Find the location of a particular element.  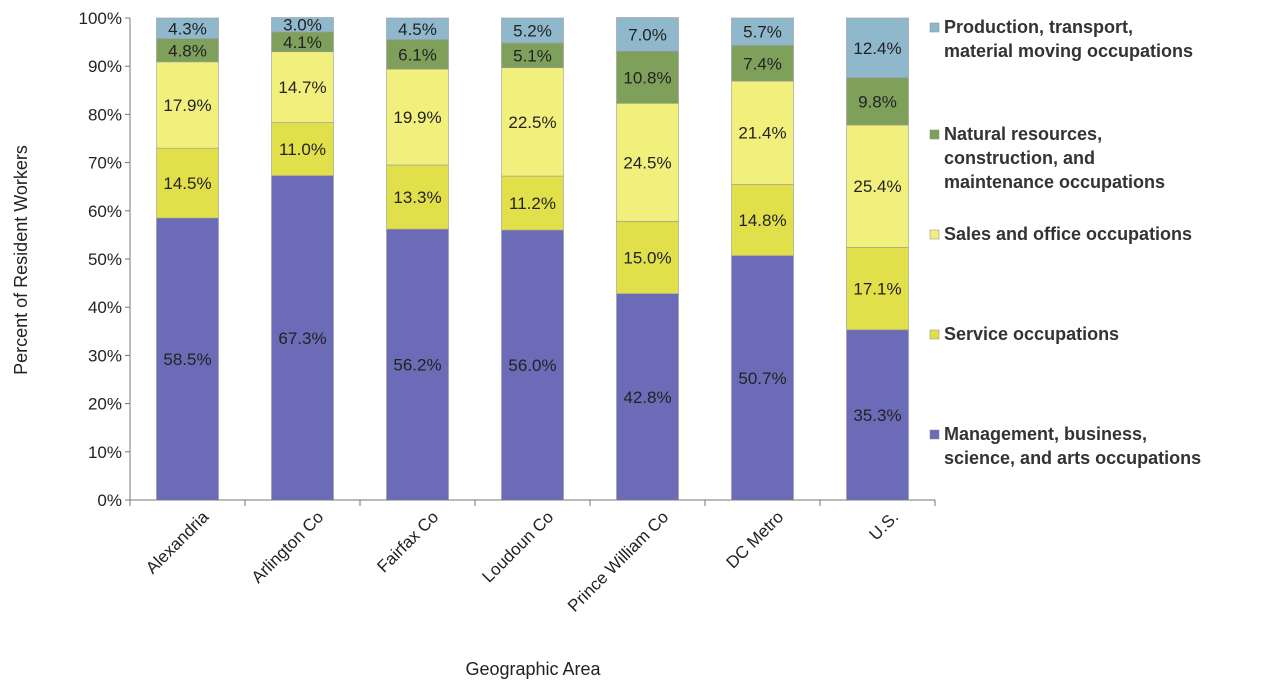

legend-item: Sales and office occupations is located at coordinates (1060, 234).